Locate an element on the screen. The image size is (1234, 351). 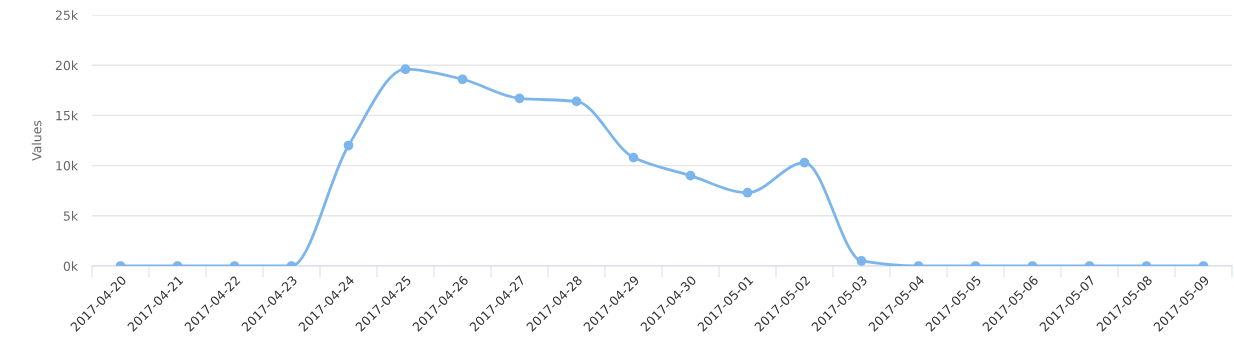
y-tick-label: 10k is located at coordinates (67, 165).